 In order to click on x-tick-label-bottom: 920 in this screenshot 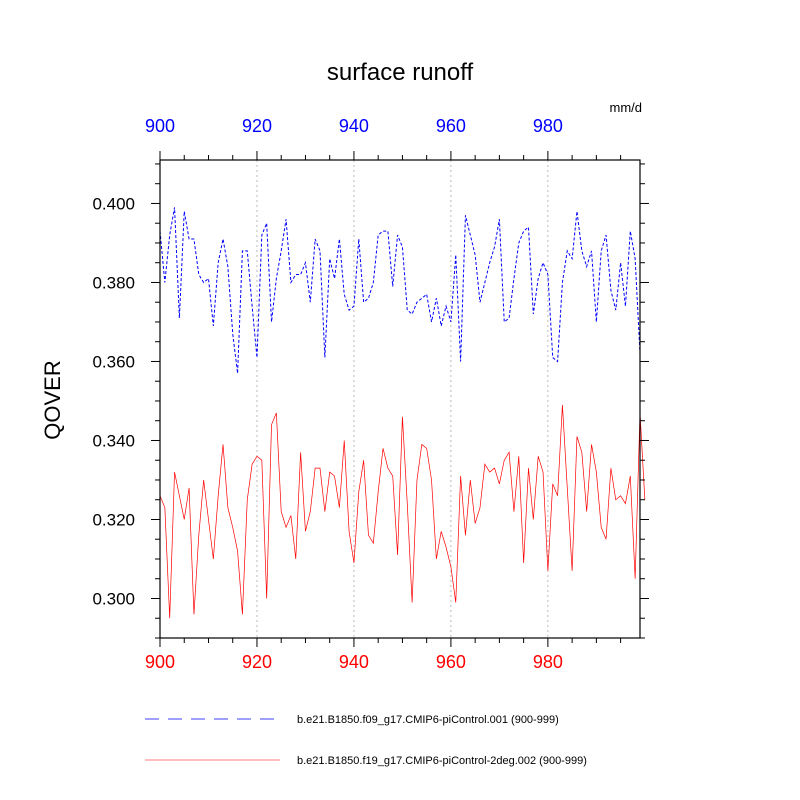, I will do `click(257, 662)`.